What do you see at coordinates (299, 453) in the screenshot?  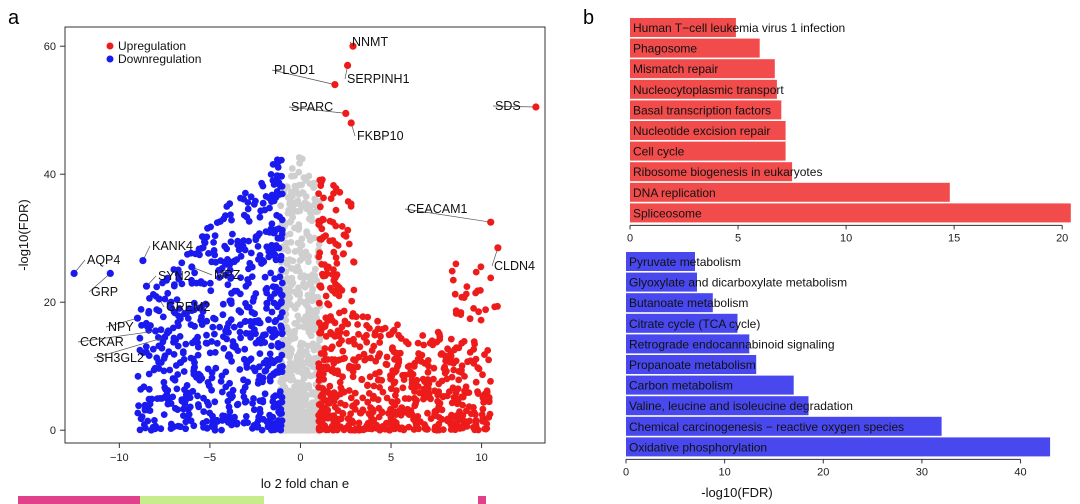 I see `volcano-x-axis: −10 −5 0 5 10` at bounding box center [299, 453].